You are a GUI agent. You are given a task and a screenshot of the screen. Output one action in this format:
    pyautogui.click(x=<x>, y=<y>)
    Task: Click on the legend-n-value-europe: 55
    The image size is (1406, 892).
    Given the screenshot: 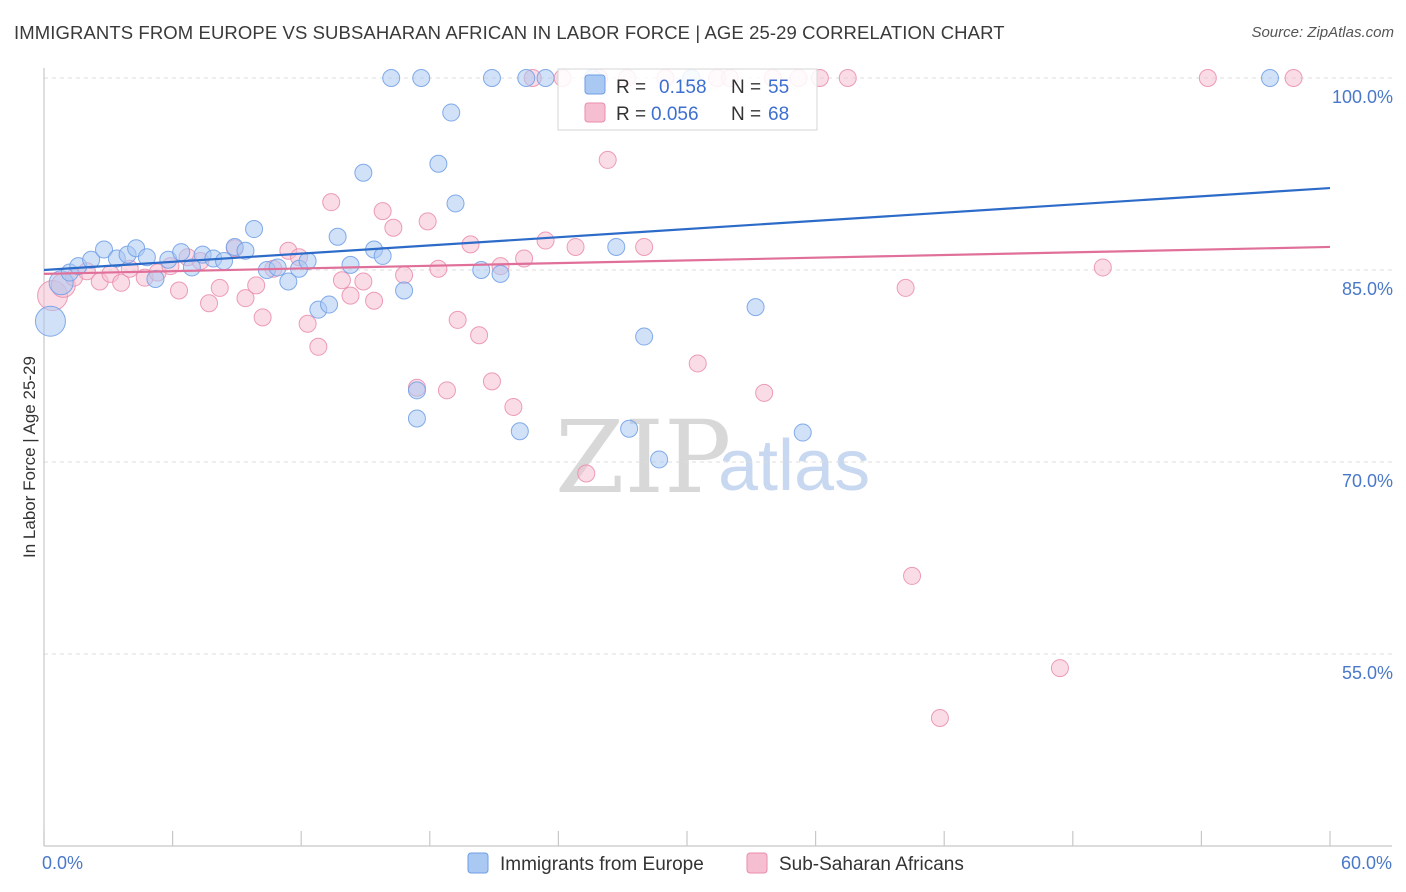 What is the action you would take?
    pyautogui.click(x=778, y=87)
    